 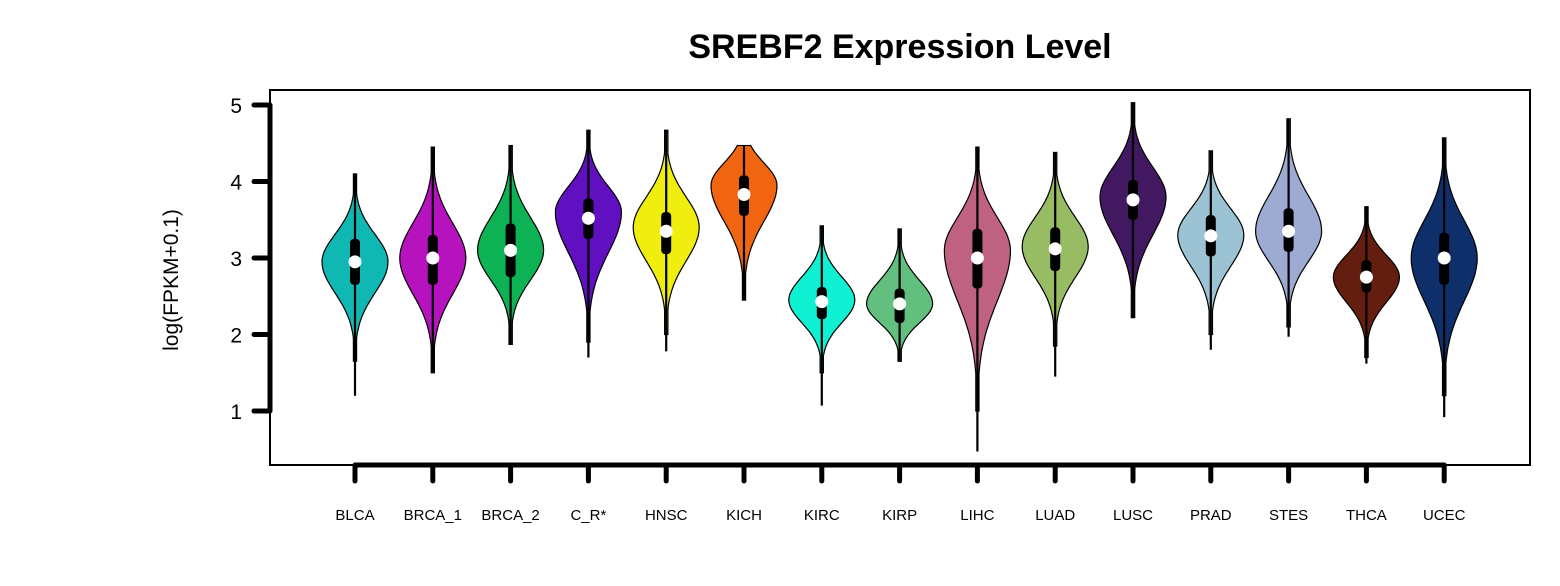 What do you see at coordinates (236, 183) in the screenshot?
I see `y-tick-label: 4` at bounding box center [236, 183].